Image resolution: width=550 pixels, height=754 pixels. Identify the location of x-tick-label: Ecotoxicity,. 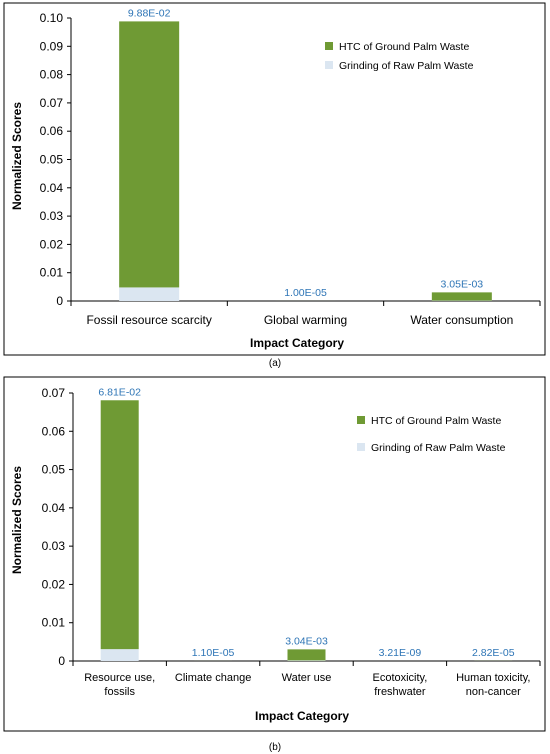
(399, 678).